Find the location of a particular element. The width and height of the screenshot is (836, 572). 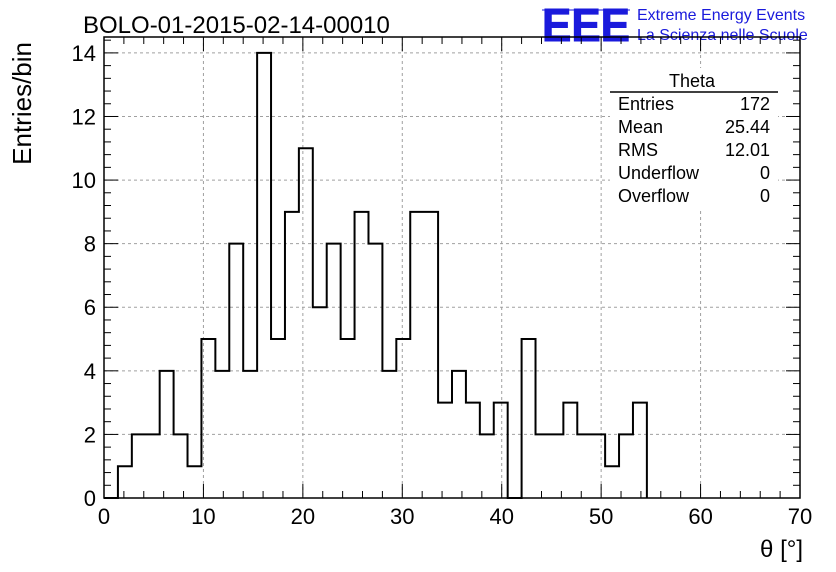

x-tick-label: 10 is located at coordinates (203, 516).